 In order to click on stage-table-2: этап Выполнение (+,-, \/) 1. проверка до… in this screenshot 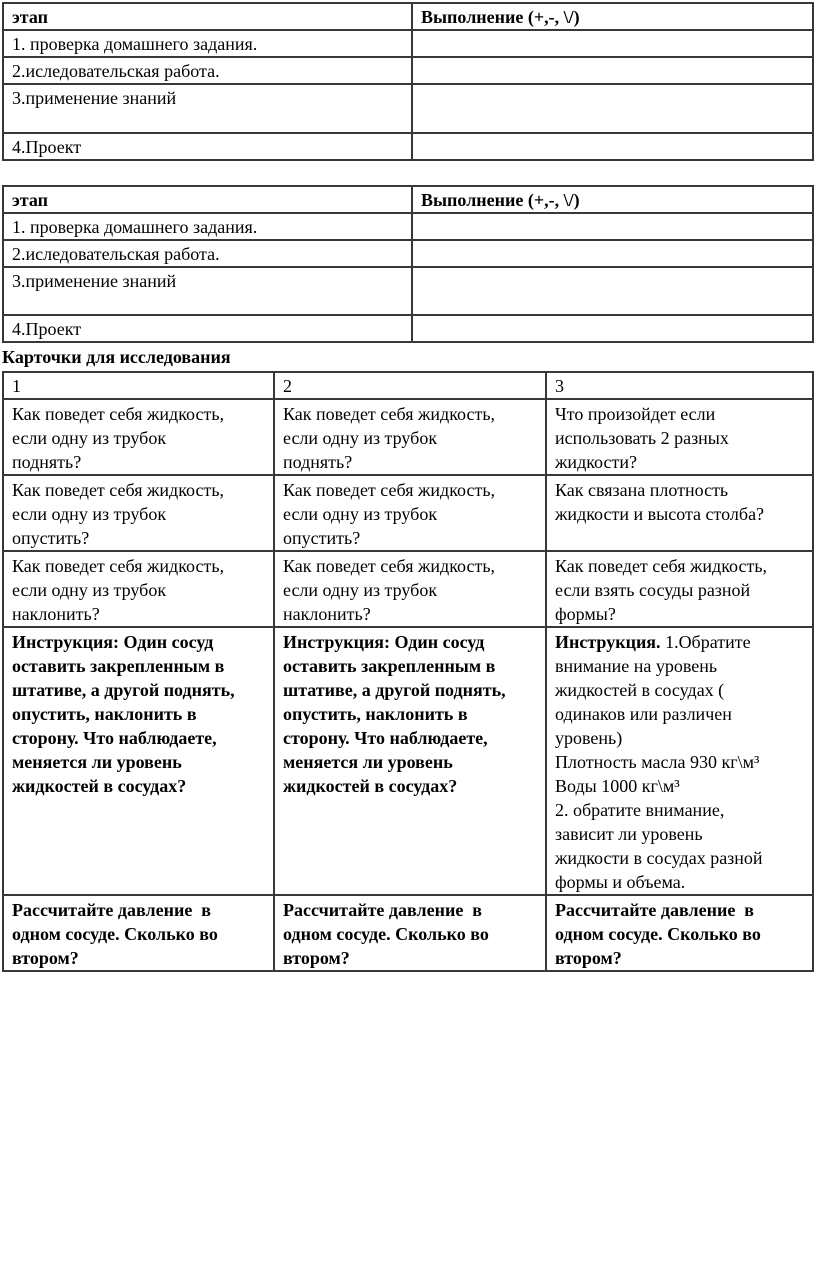, I will do `click(408, 264)`.